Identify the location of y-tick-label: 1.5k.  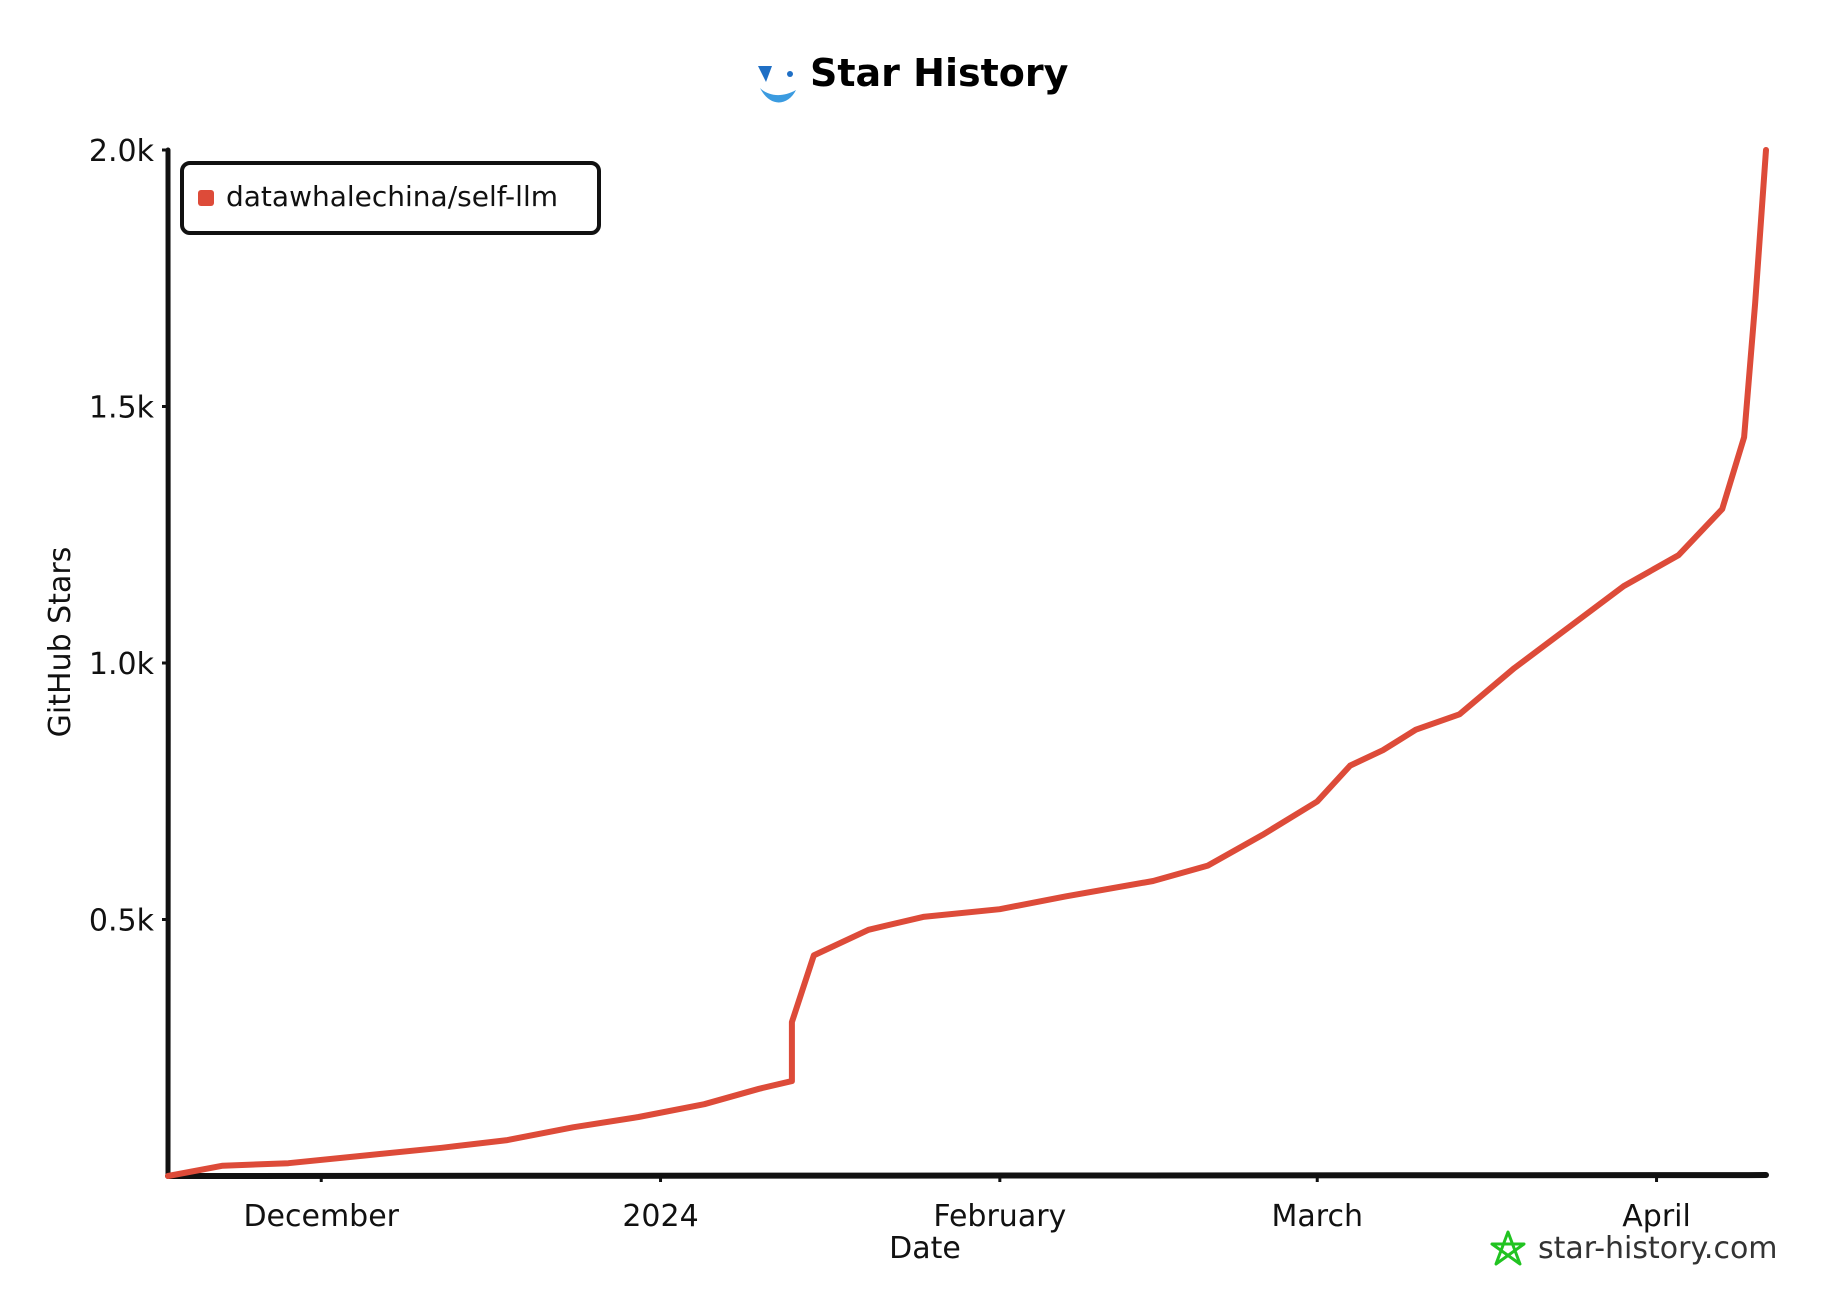
(122, 408).